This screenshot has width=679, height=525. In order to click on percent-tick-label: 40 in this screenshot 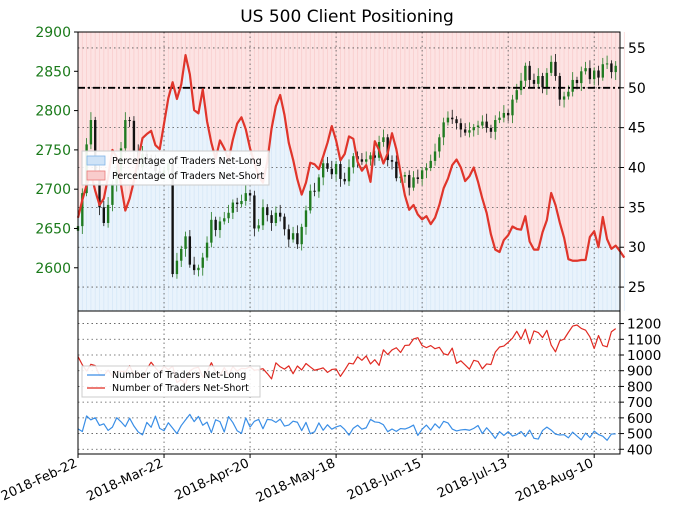, I will do `click(637, 169)`.